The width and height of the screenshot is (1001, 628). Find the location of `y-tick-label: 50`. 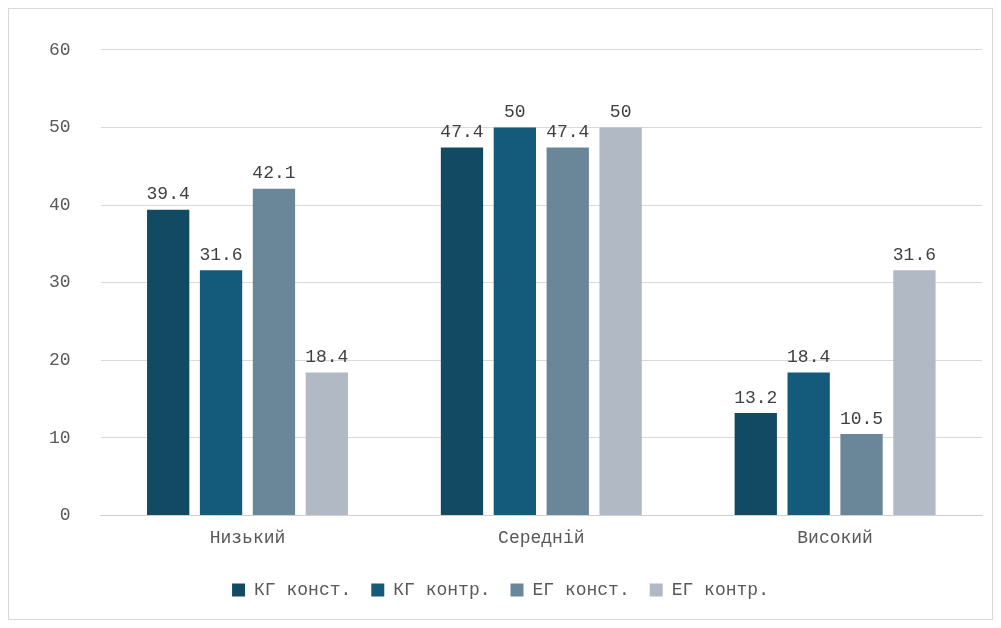

y-tick-label: 50 is located at coordinates (59, 127).